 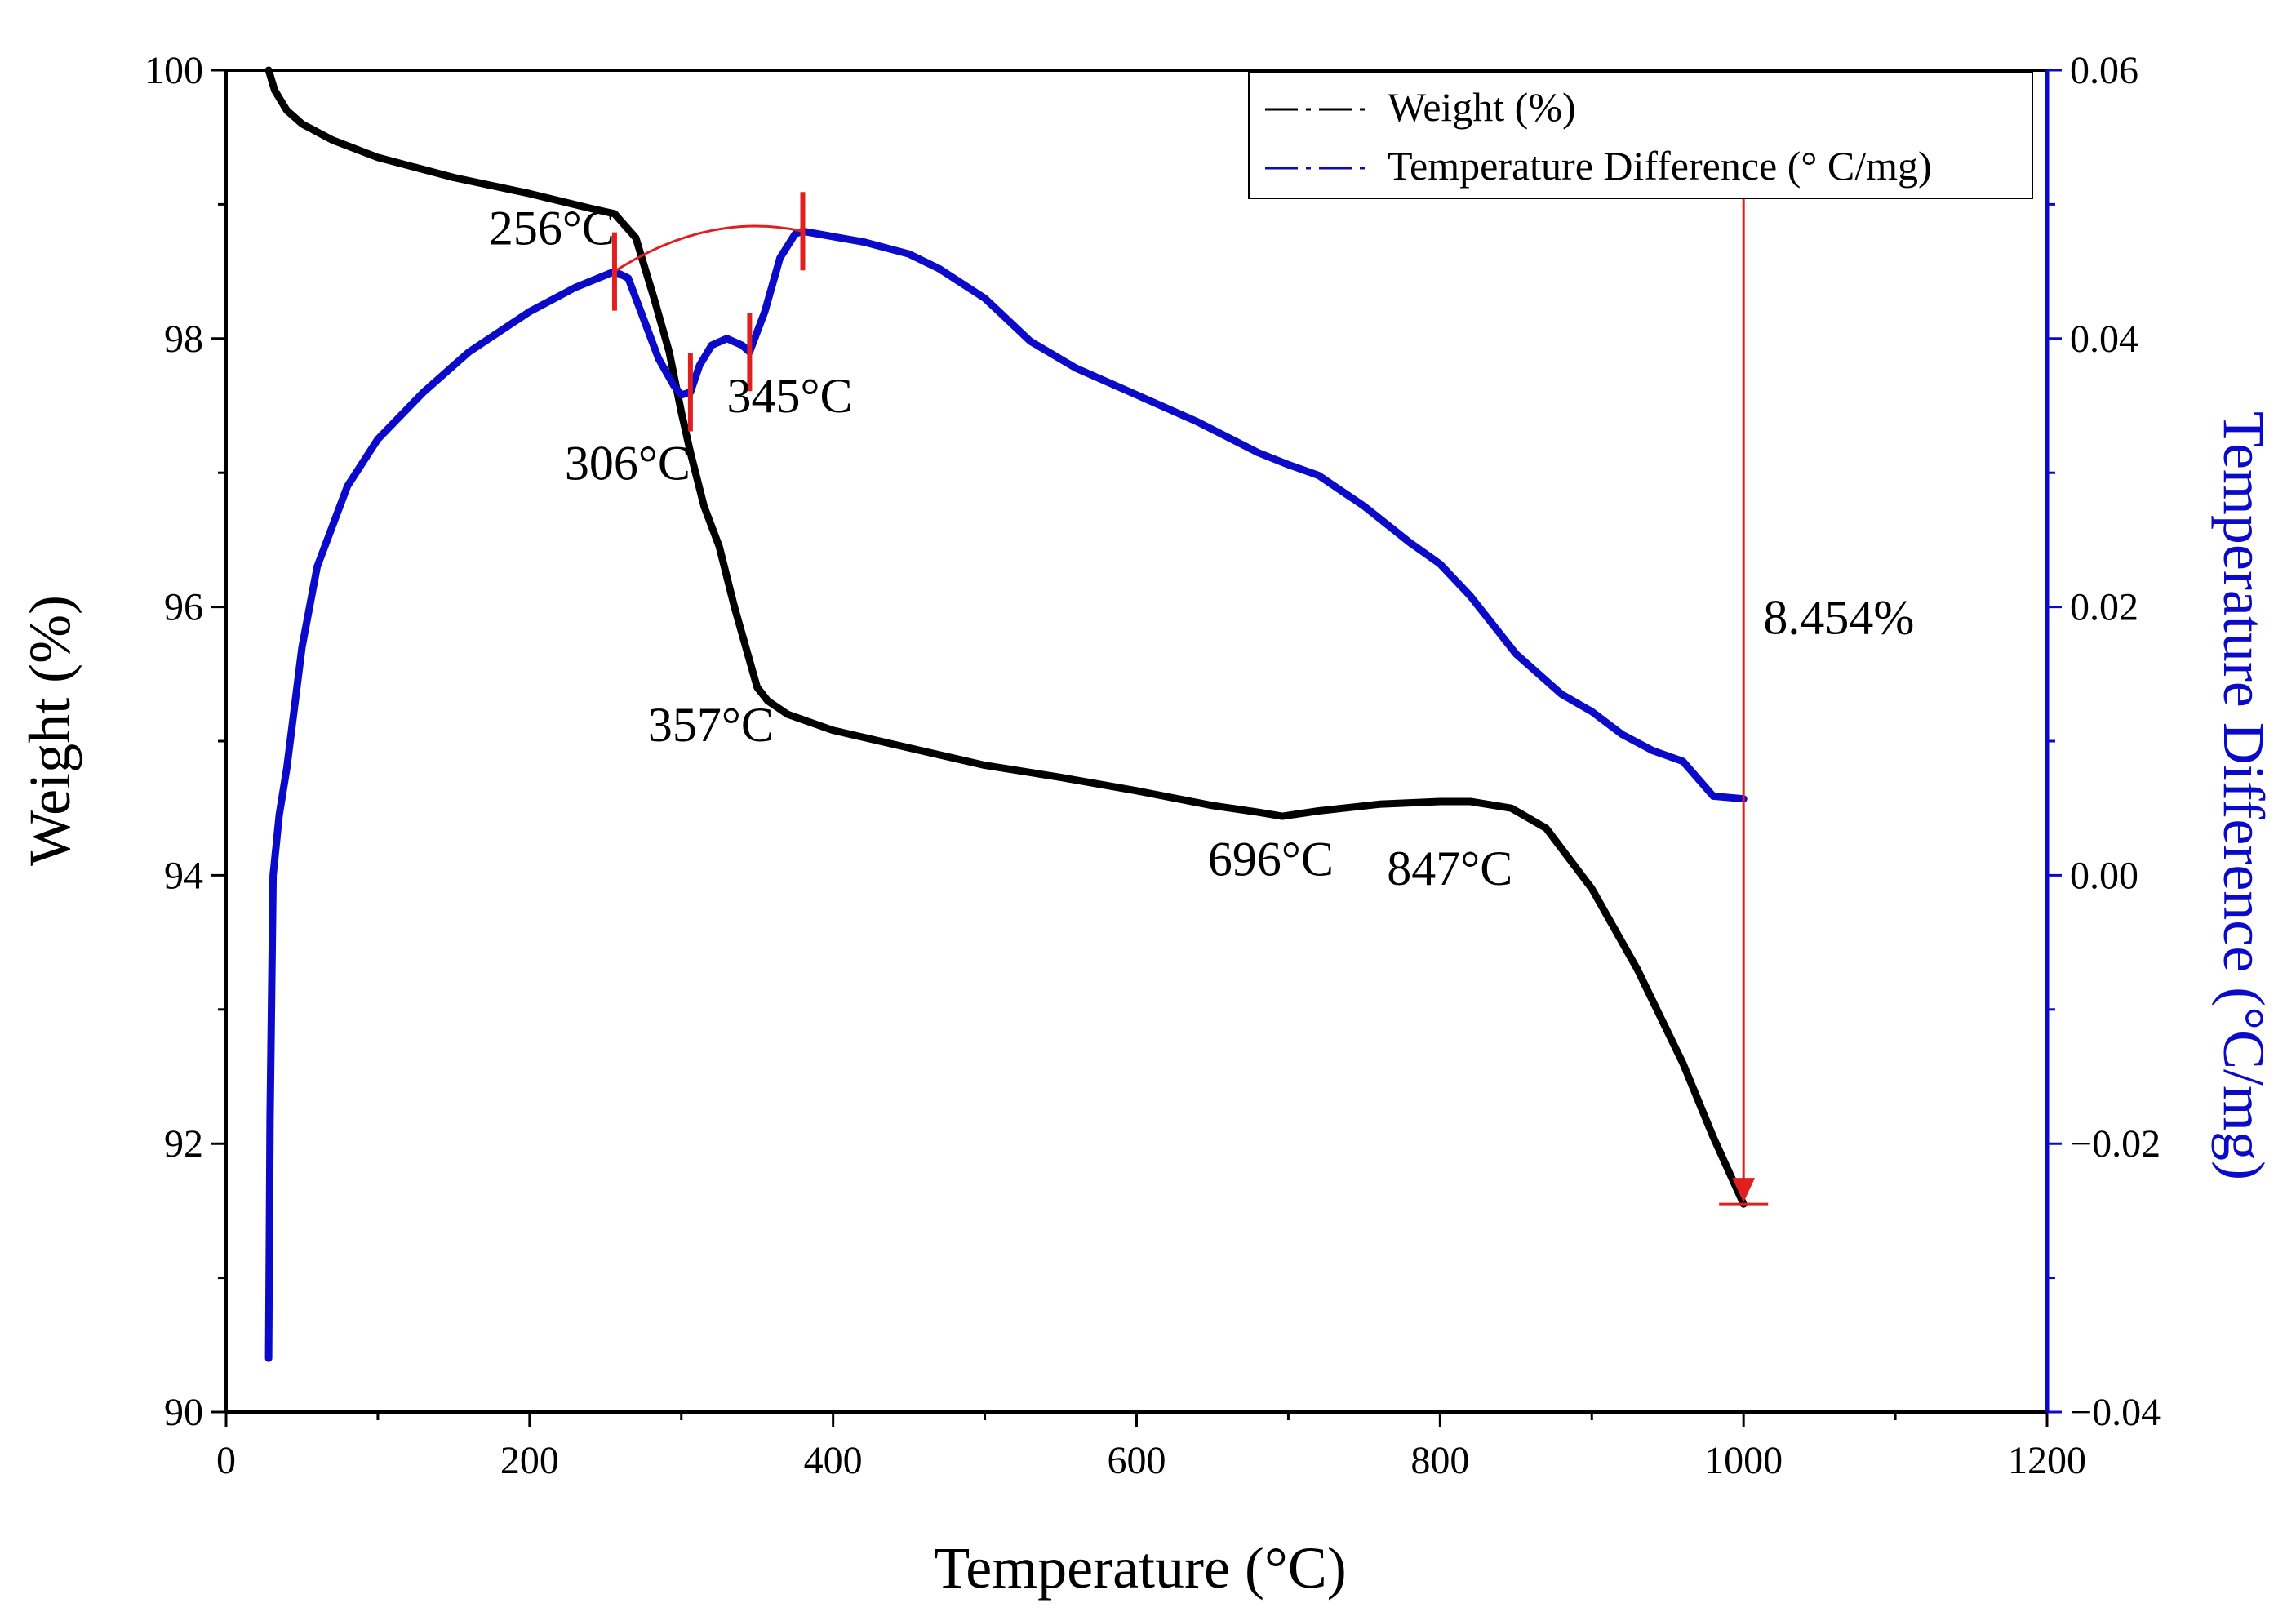 I want to click on y-right-tick-label: 0.04, so click(x=2104, y=339).